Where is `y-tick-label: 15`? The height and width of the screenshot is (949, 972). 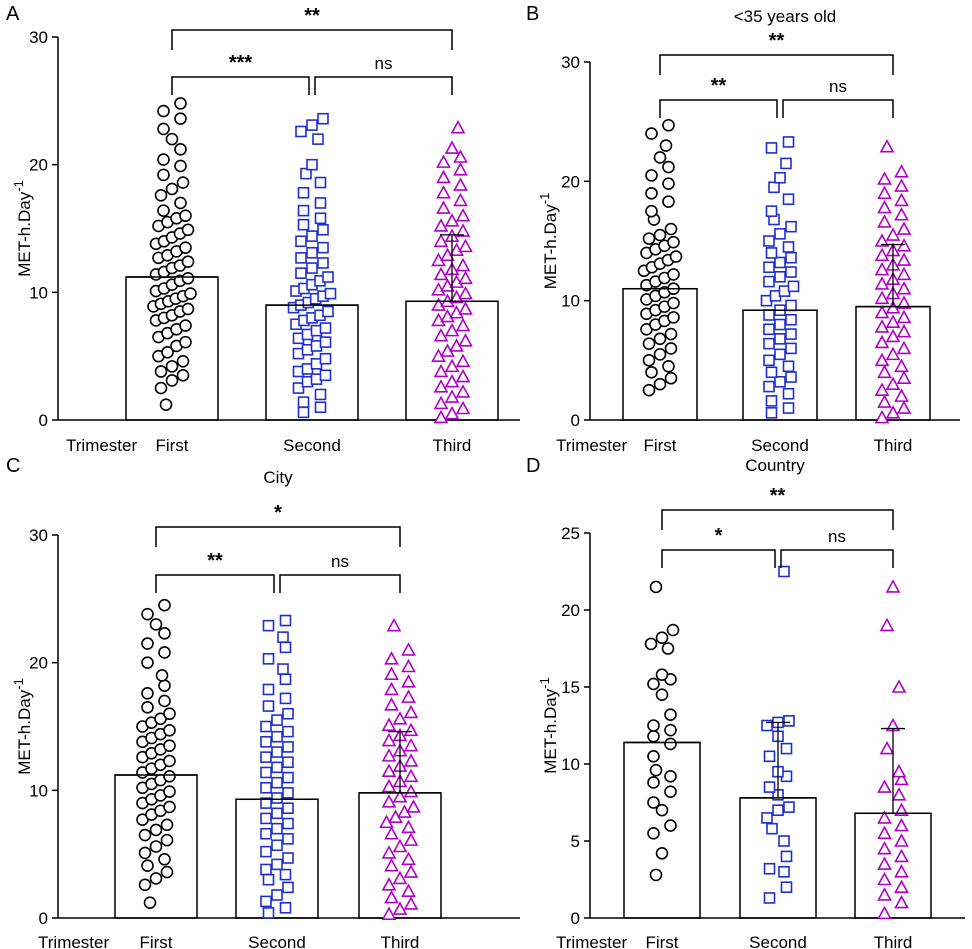
y-tick-label: 15 is located at coordinates (570, 687).